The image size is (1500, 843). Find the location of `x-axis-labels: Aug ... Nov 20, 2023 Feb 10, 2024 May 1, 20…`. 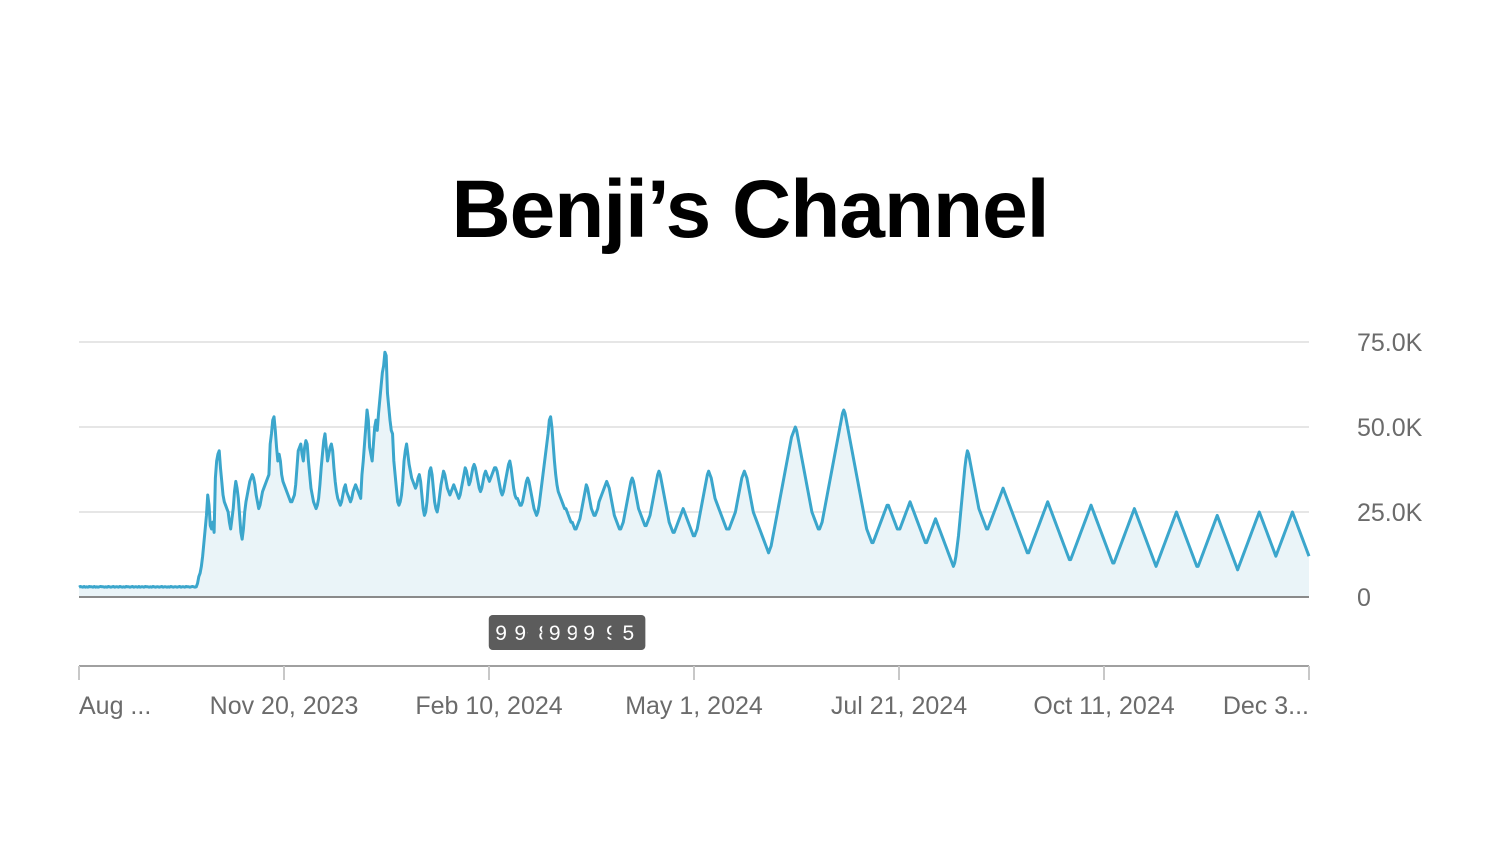

x-axis-labels: Aug ... Nov 20, 2023 Feb 10, 2024 May 1, 20… is located at coordinates (694, 693).